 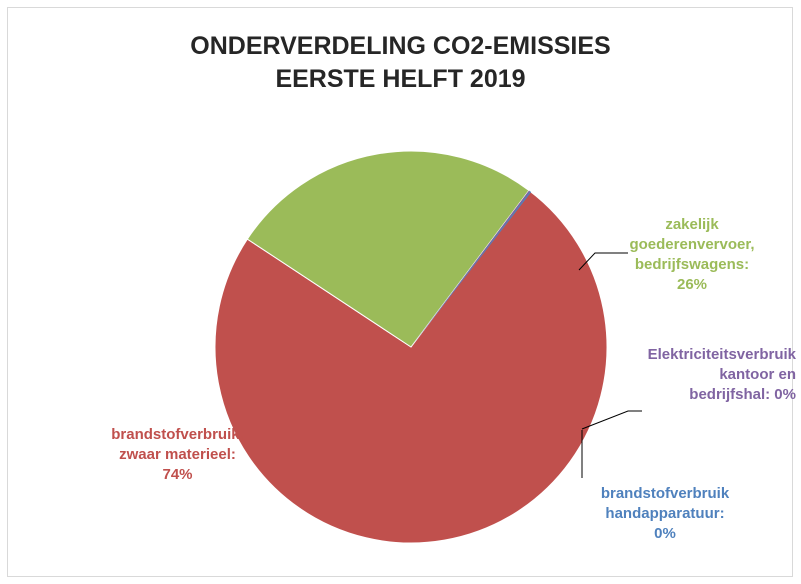 I want to click on slice-label-goederenvervoer-line-2: goederenvervoer,, so click(x=692, y=244).